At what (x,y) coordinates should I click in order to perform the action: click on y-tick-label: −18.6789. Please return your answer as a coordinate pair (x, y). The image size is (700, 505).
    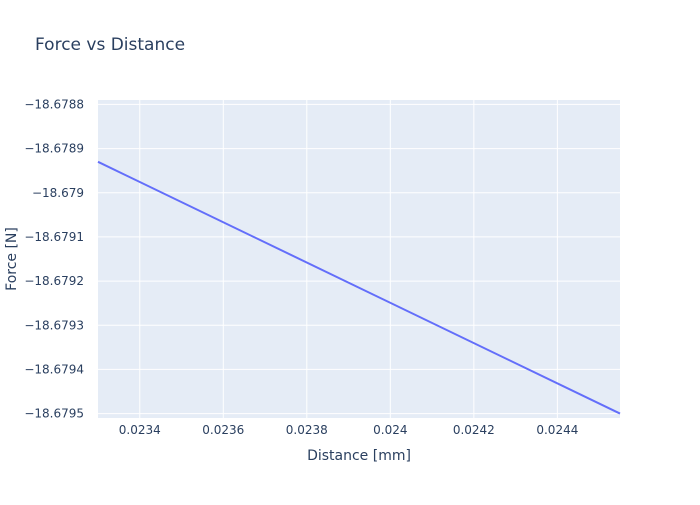
    Looking at the image, I should click on (54, 149).